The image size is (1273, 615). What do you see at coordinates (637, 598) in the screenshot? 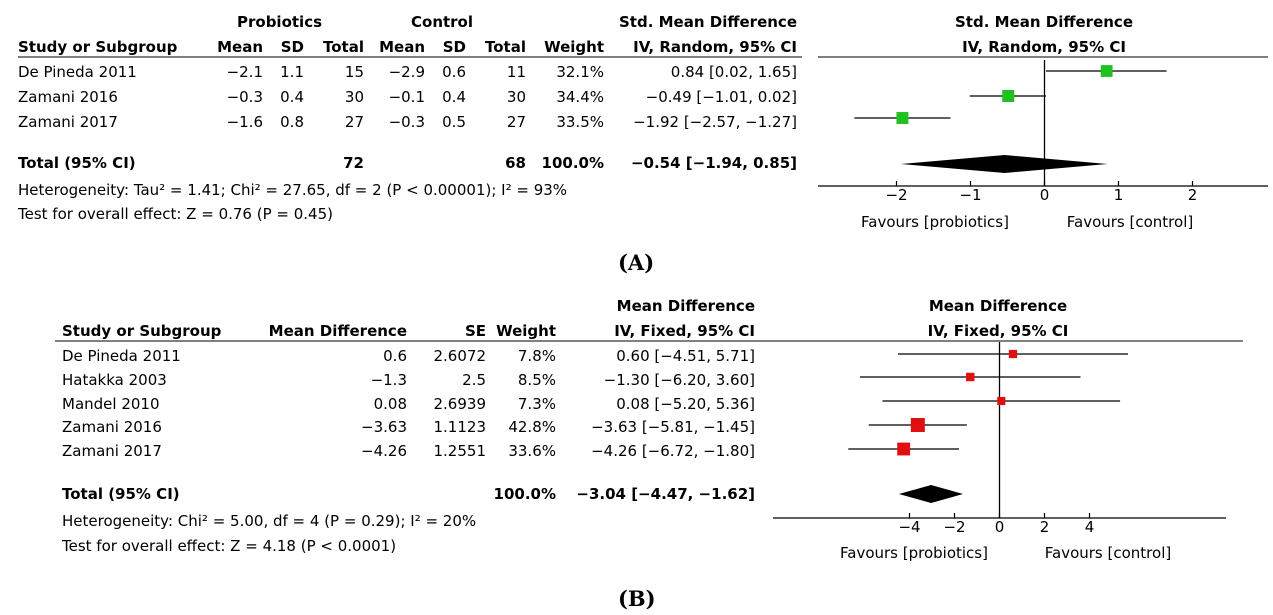
I see `panel-caption: (B)` at bounding box center [637, 598].